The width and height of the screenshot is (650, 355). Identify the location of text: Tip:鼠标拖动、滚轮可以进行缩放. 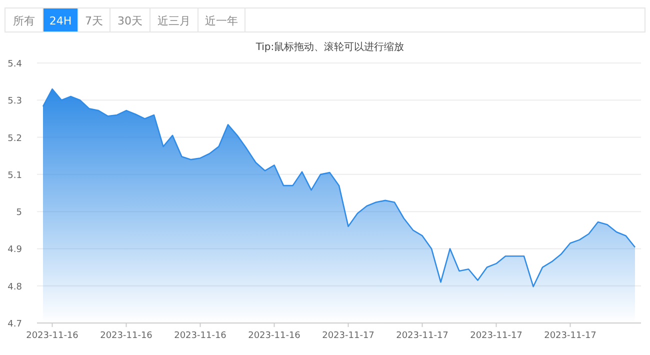
(329, 47).